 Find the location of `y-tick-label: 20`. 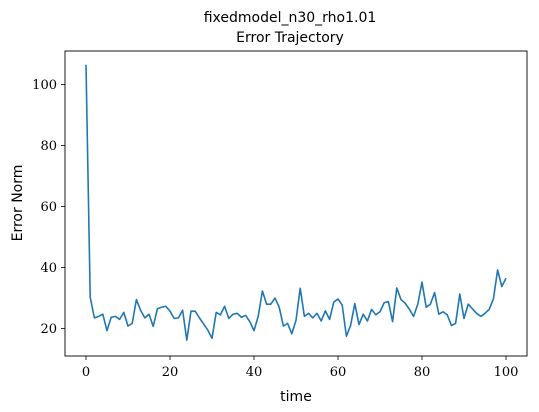

y-tick-label: 20 is located at coordinates (48, 329).